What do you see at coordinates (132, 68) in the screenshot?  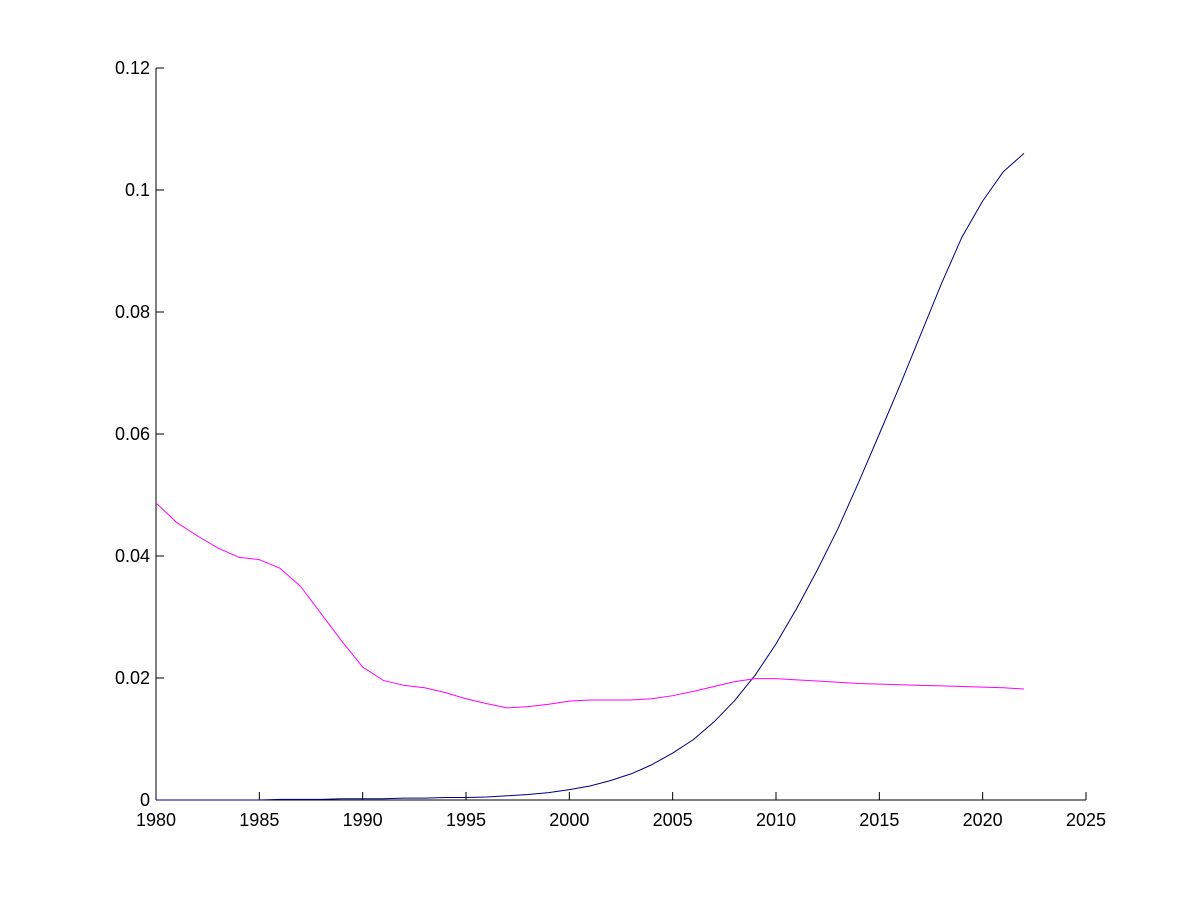 I see `y-tick-label: 0.12` at bounding box center [132, 68].